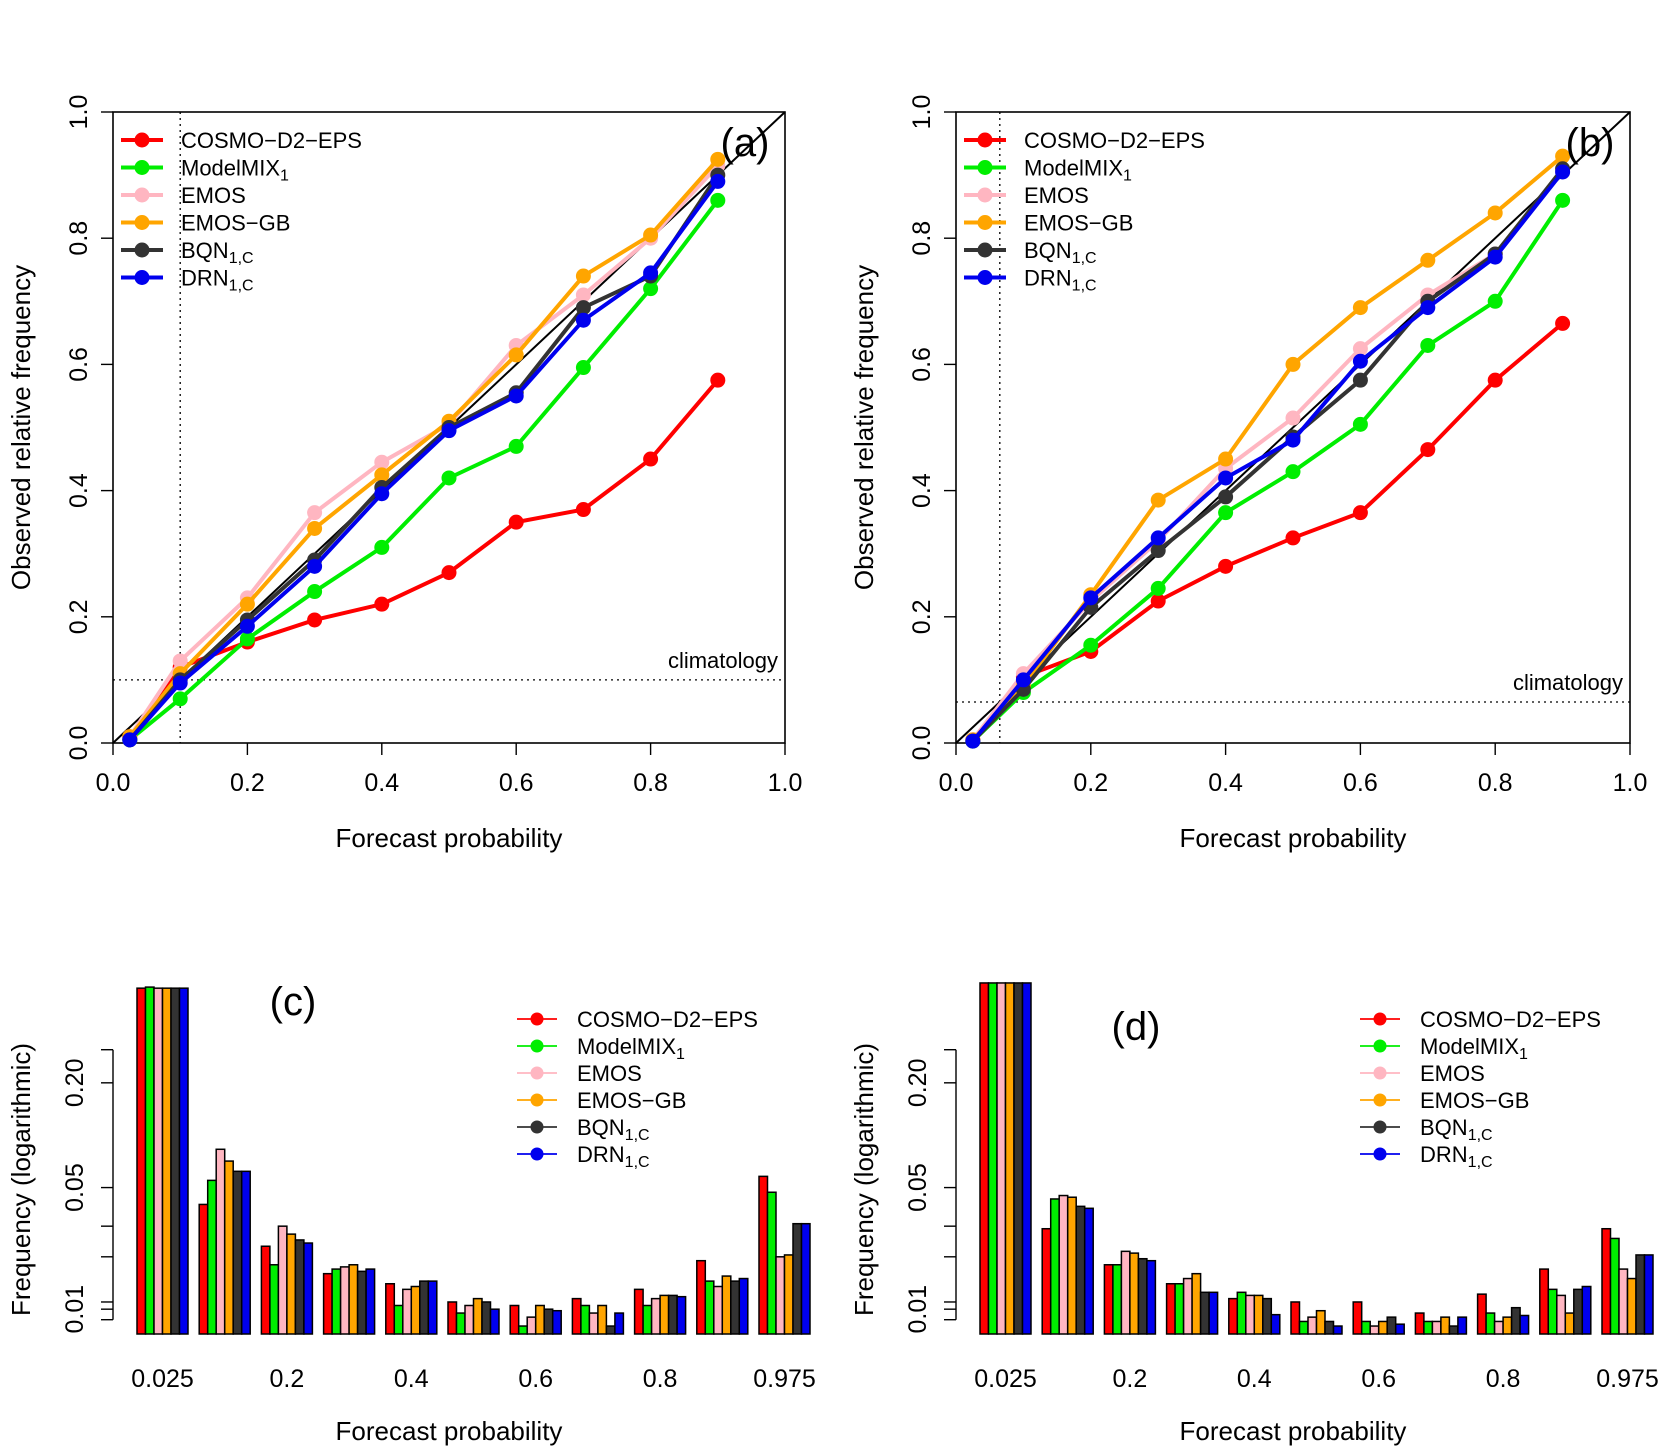 This screenshot has height=1453, width=1661. Describe the element at coordinates (516, 783) in the screenshot. I see `x-tick-label: 0.6` at that location.